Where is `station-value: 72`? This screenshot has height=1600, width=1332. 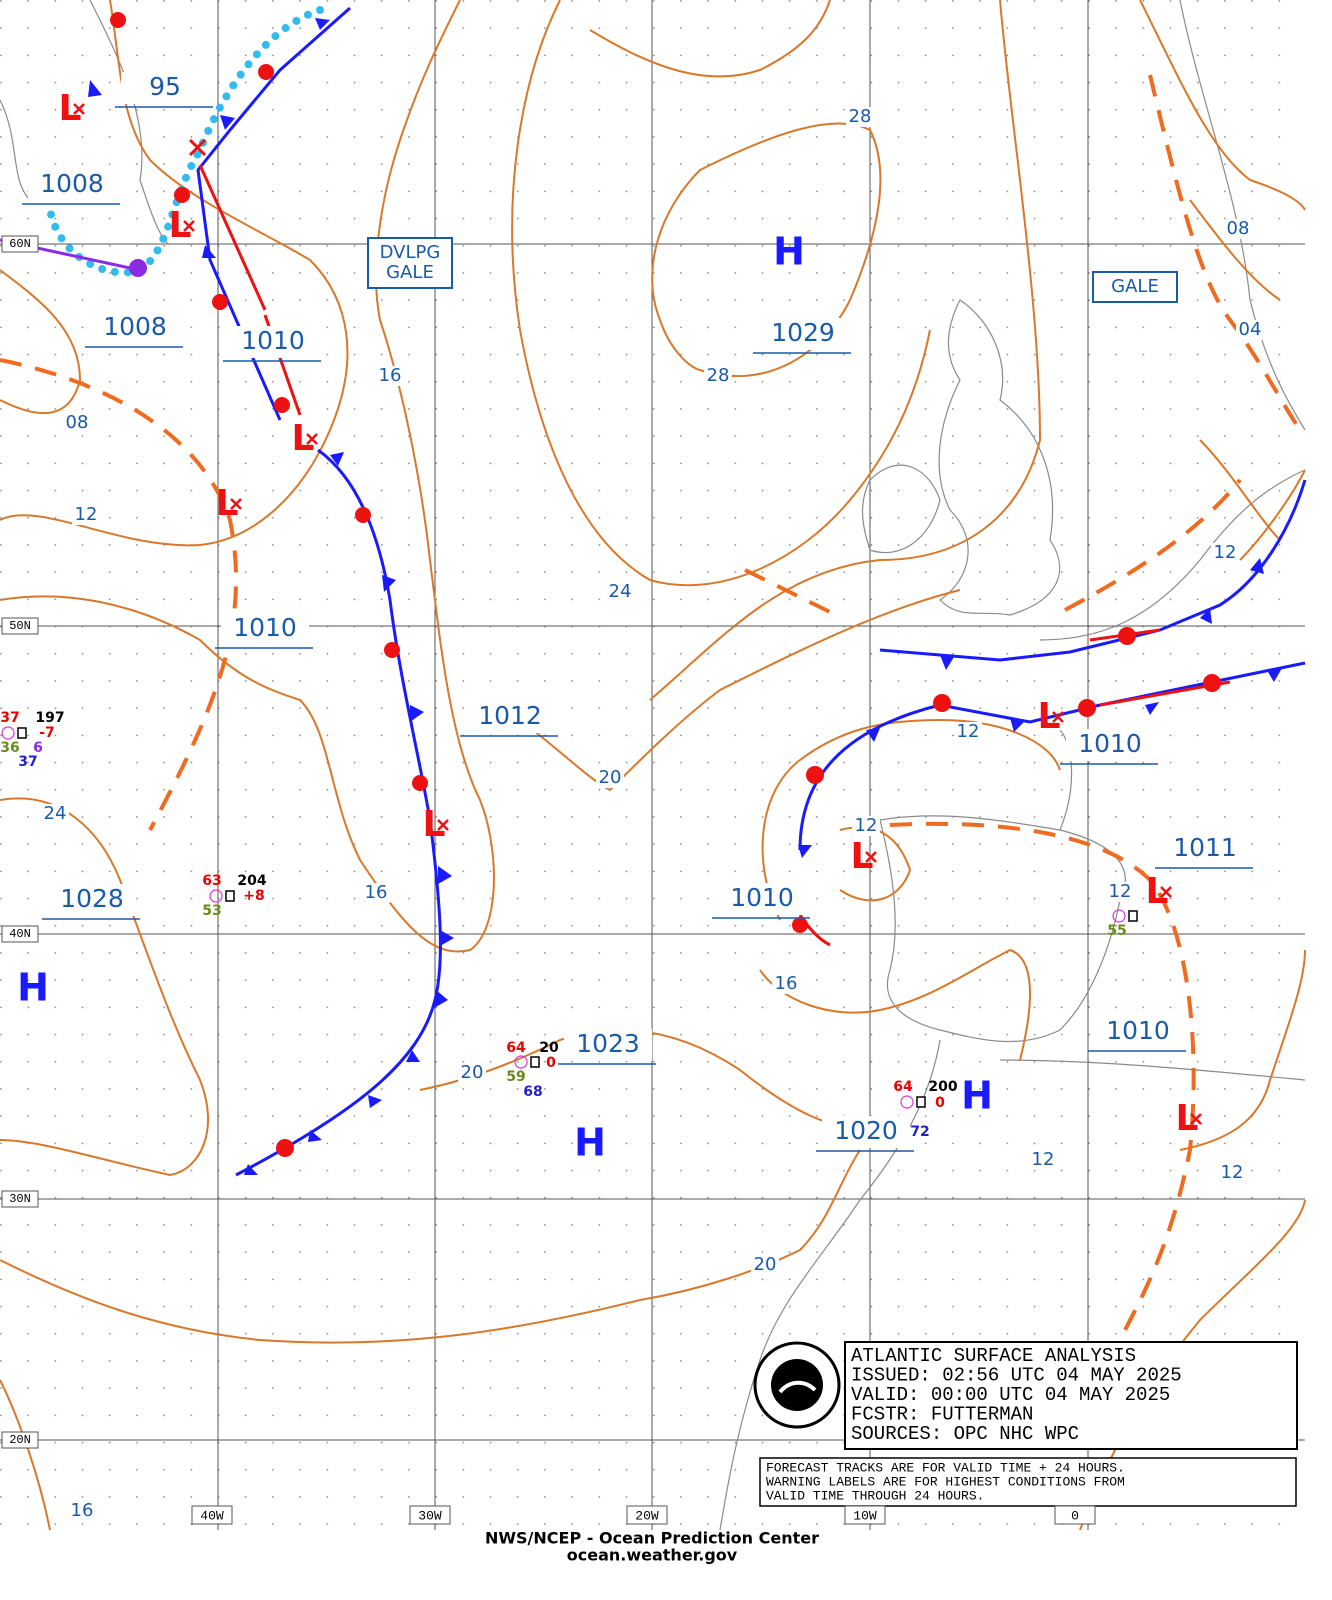
station-value: 72 is located at coordinates (919, 1132).